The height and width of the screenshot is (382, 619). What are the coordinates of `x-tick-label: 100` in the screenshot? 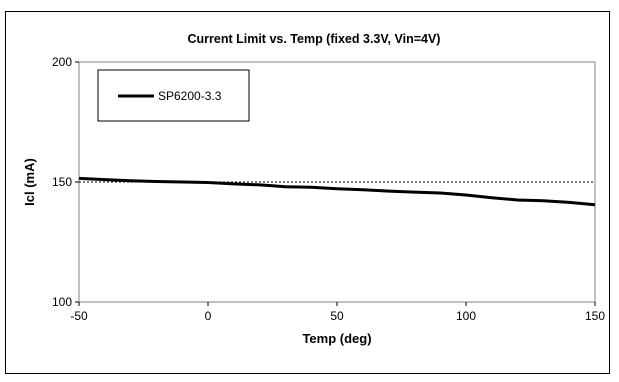 It's located at (466, 316).